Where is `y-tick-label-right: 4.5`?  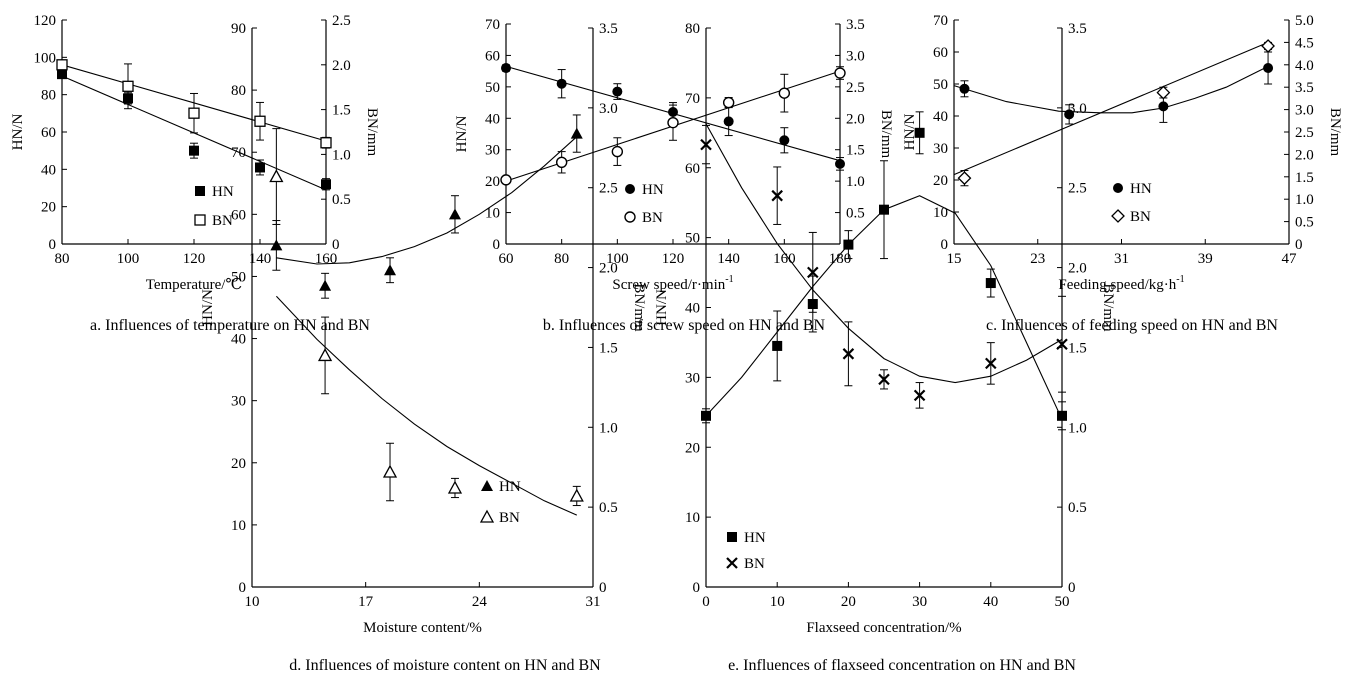
y-tick-label-right: 4.5 is located at coordinates (1304, 43).